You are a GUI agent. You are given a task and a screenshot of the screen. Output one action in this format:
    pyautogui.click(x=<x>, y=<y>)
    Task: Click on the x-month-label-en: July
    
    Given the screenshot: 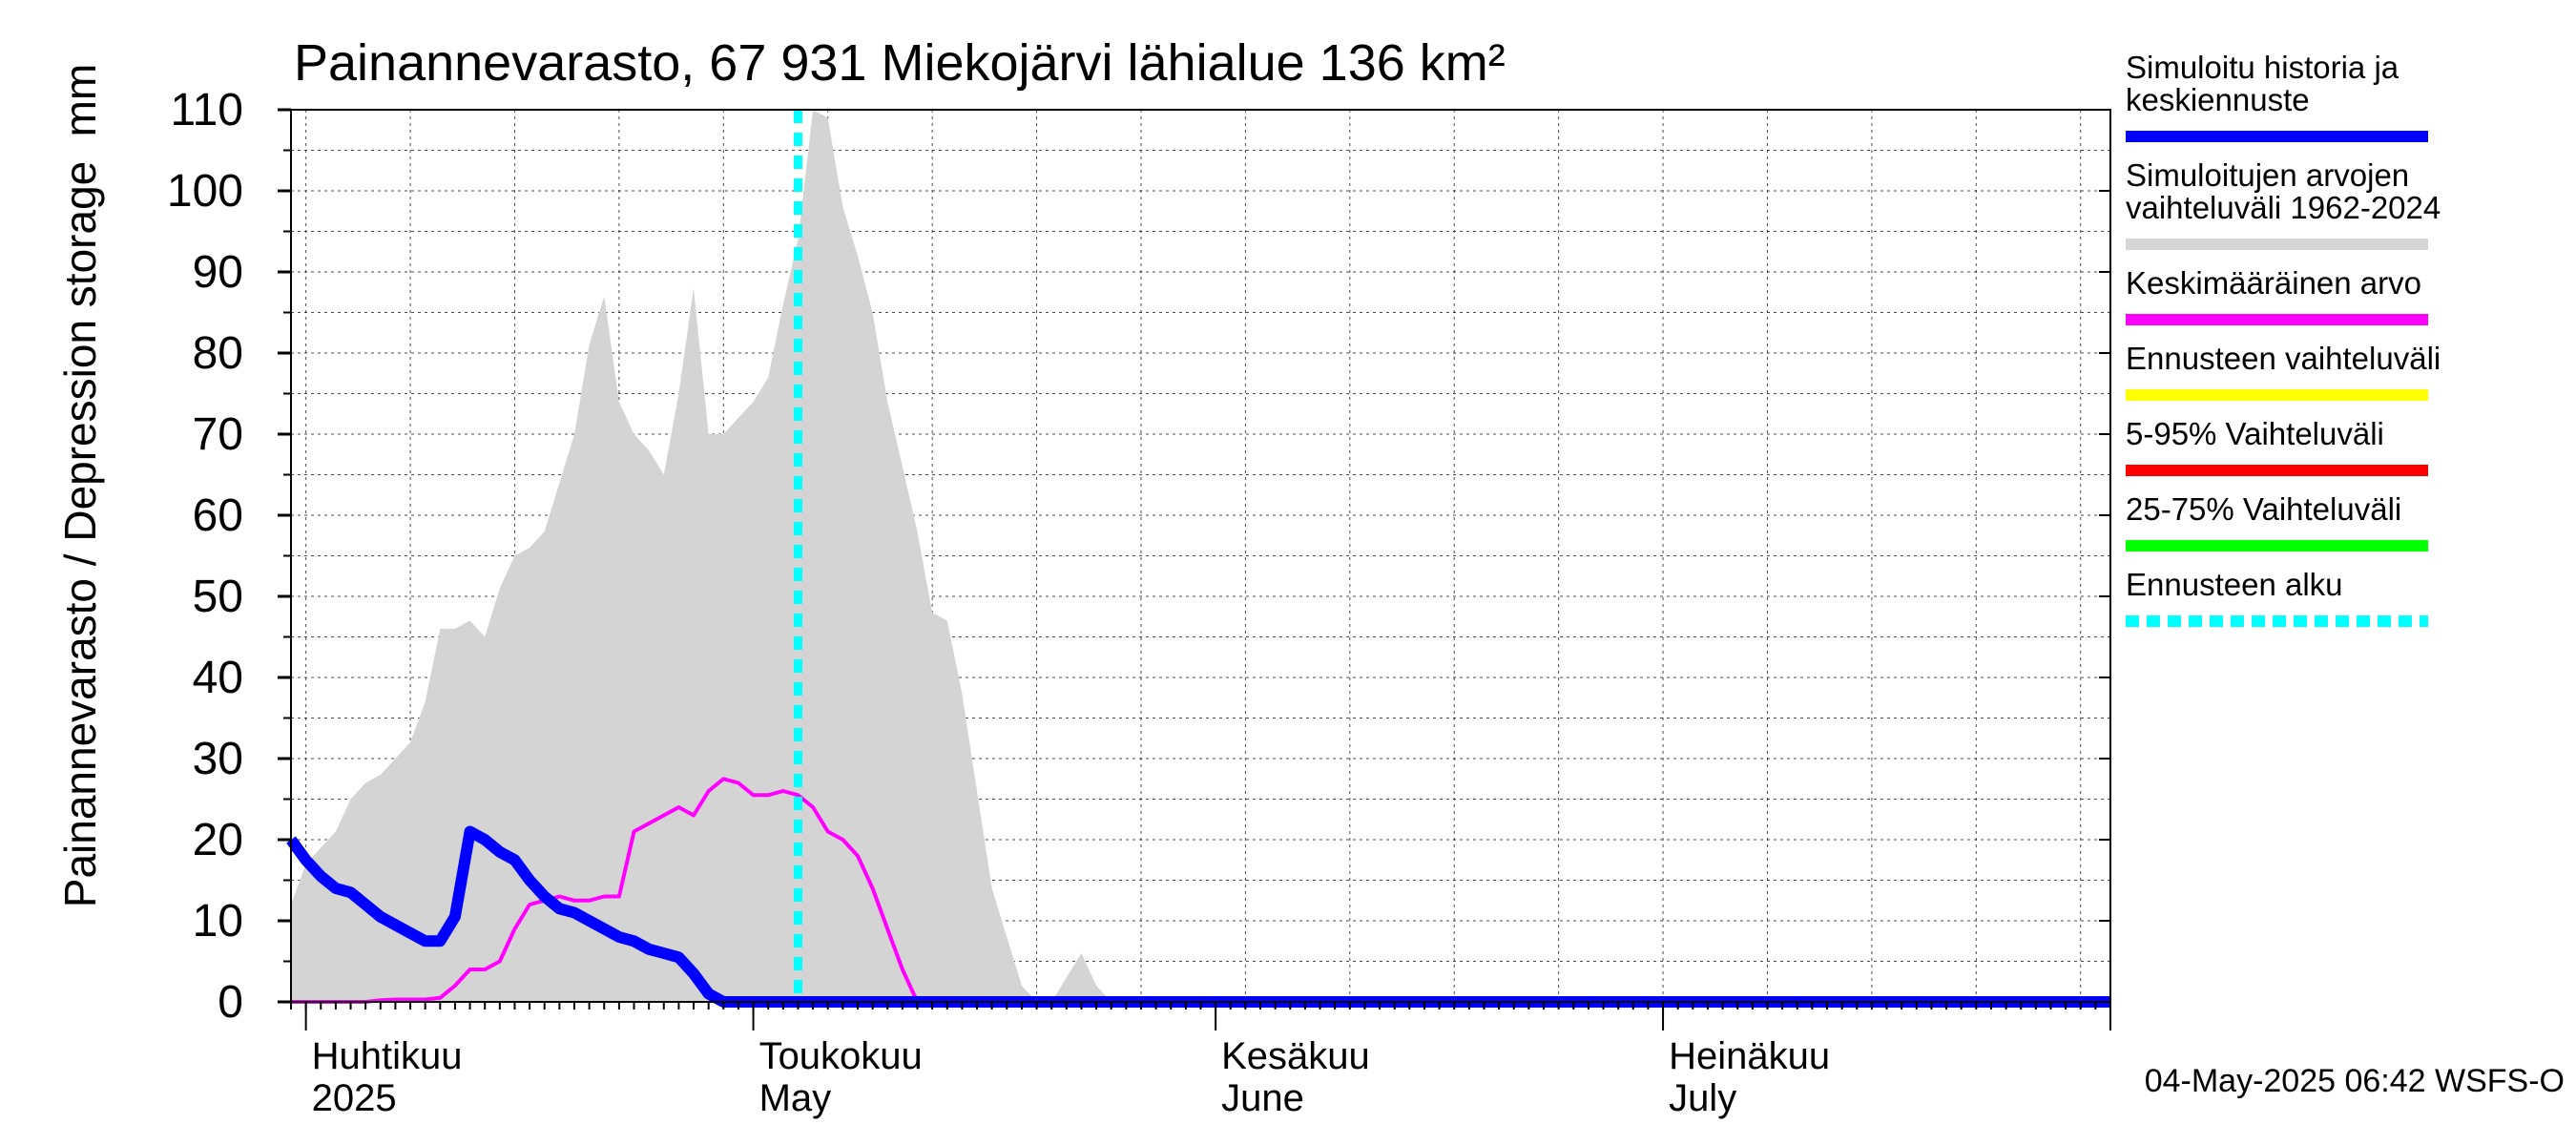 What is the action you would take?
    pyautogui.click(x=1702, y=1098)
    